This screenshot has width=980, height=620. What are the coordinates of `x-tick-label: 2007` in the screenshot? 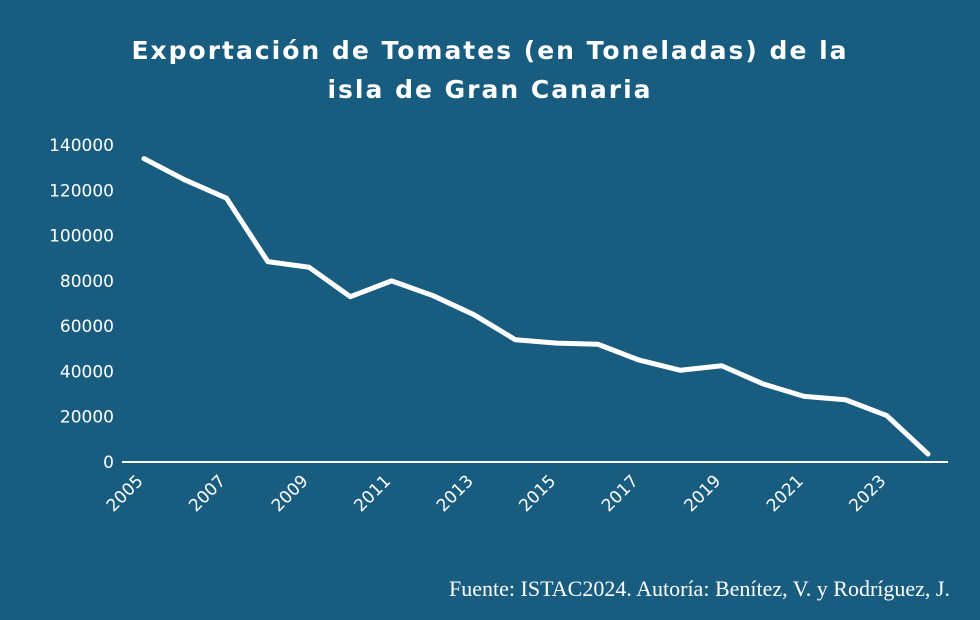 It's located at (207, 493).